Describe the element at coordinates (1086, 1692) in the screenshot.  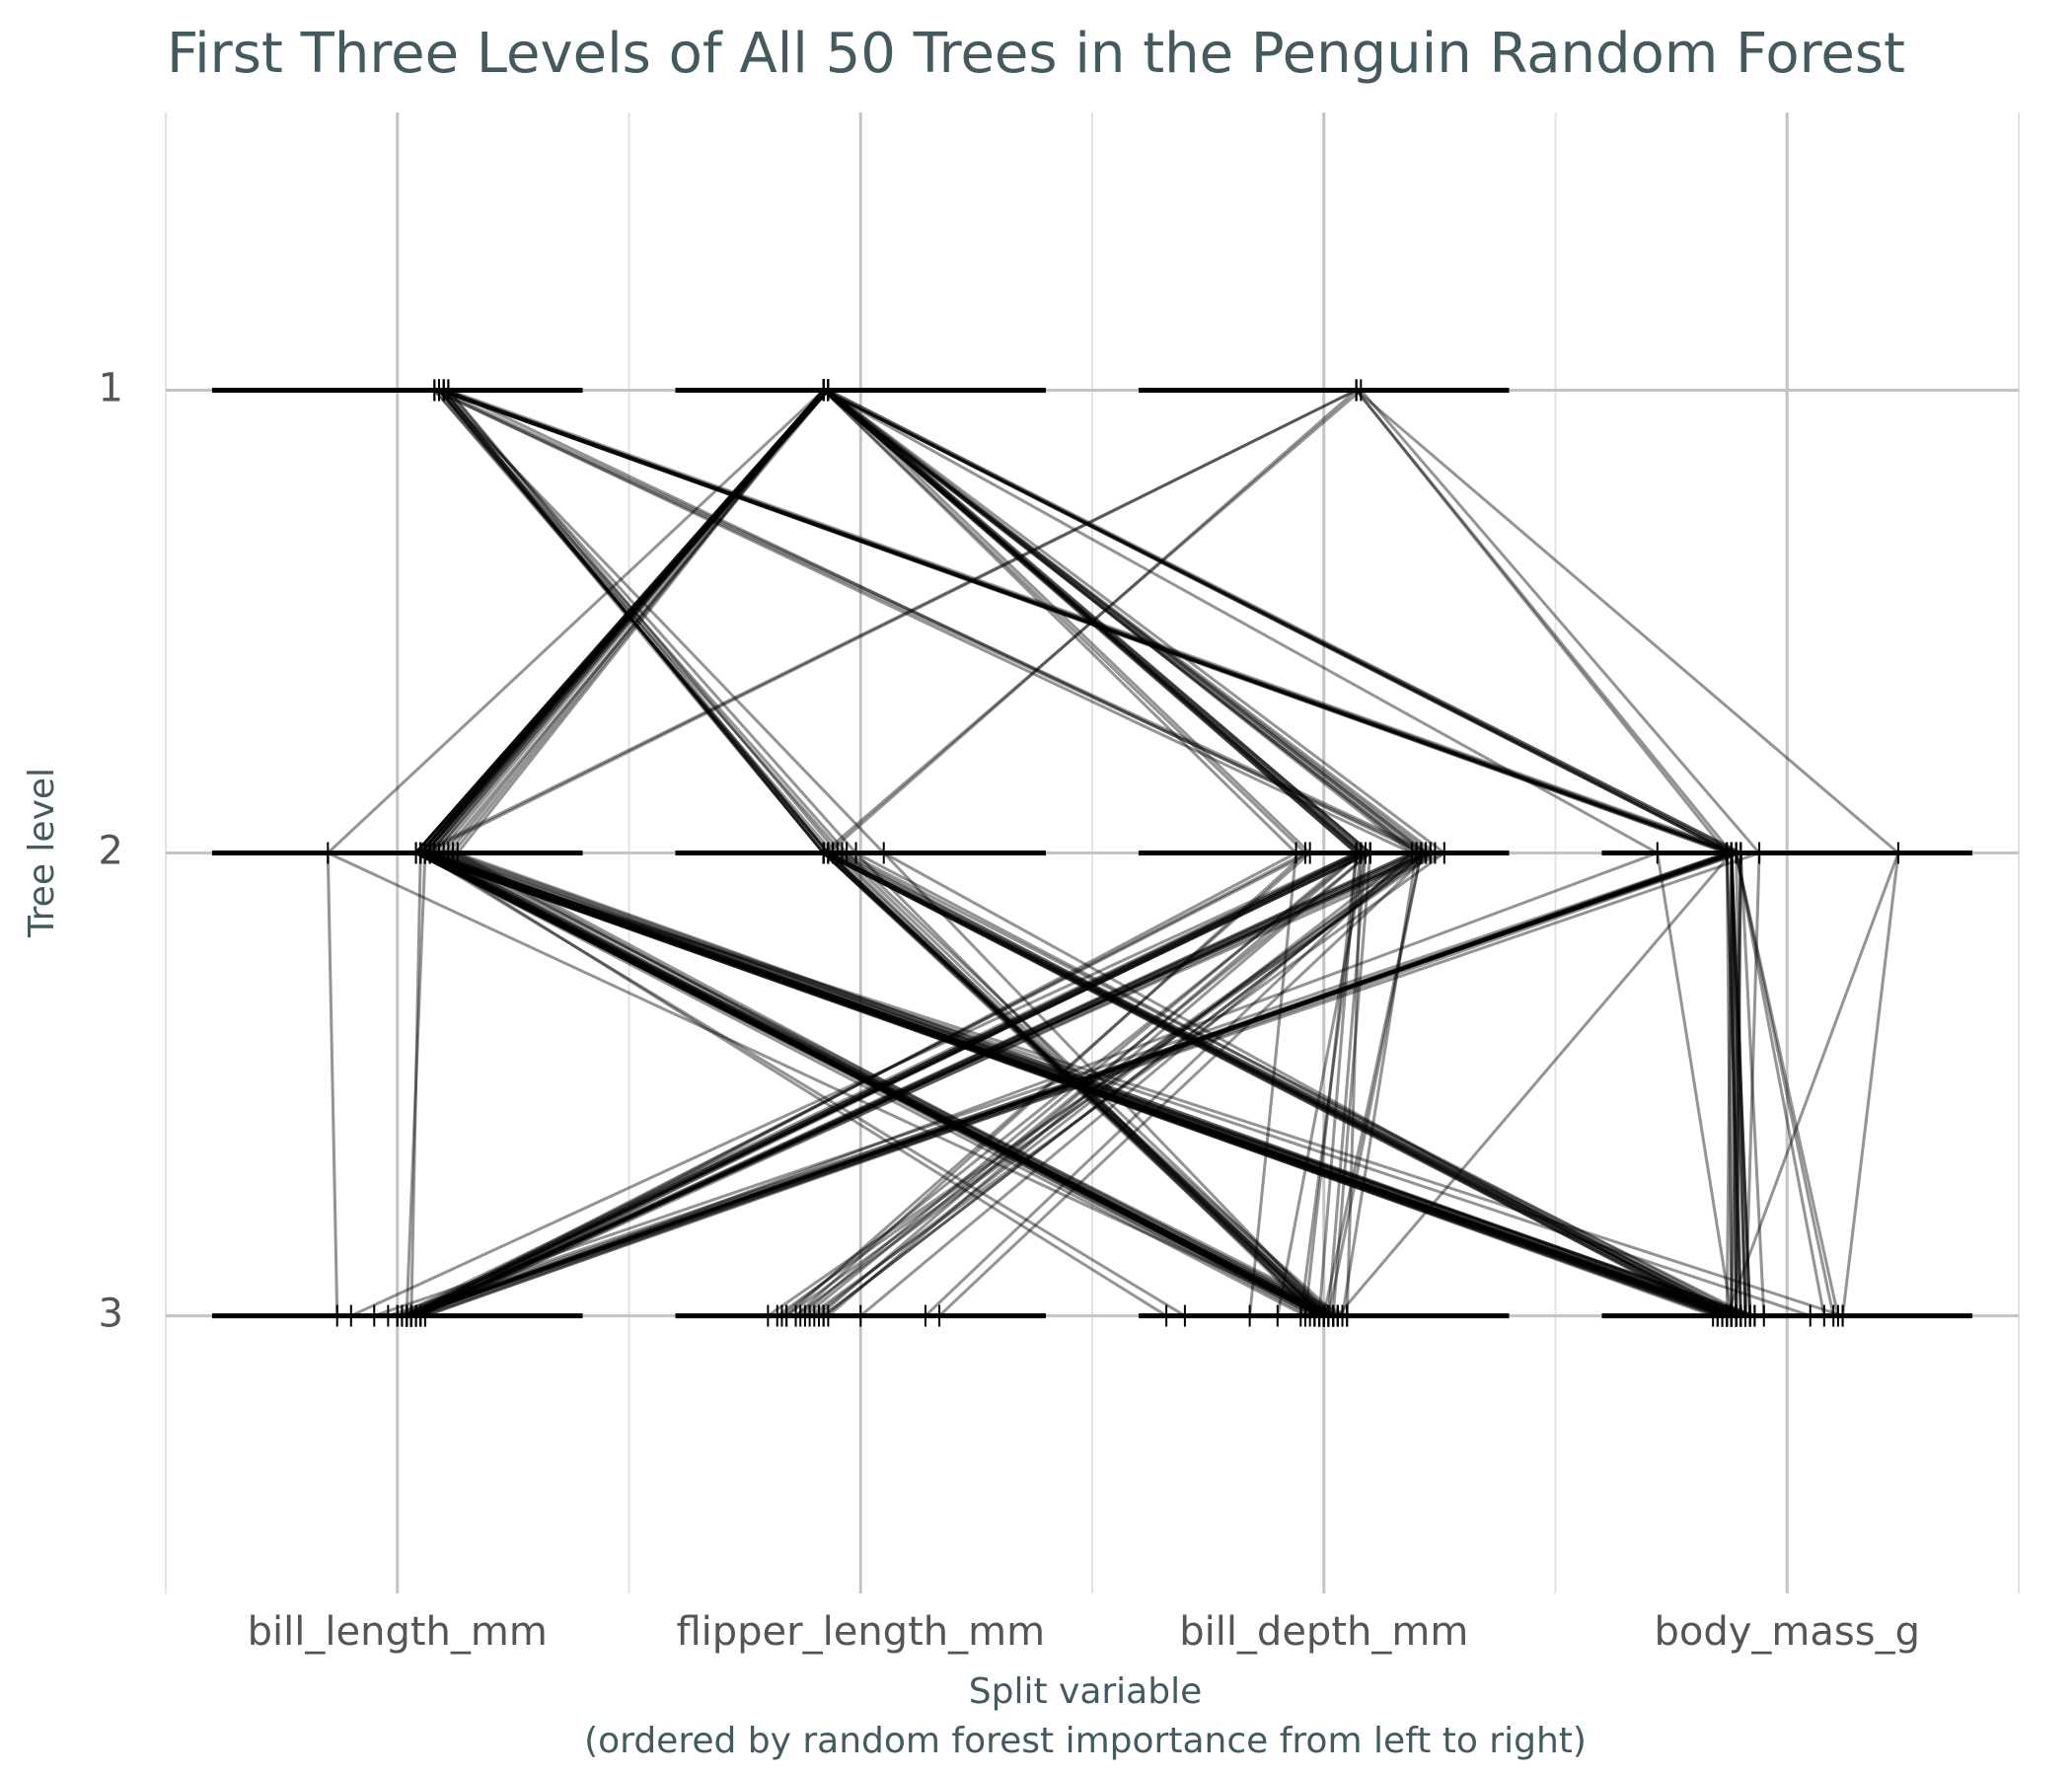
I see `x-axis-label: Split variable` at that location.